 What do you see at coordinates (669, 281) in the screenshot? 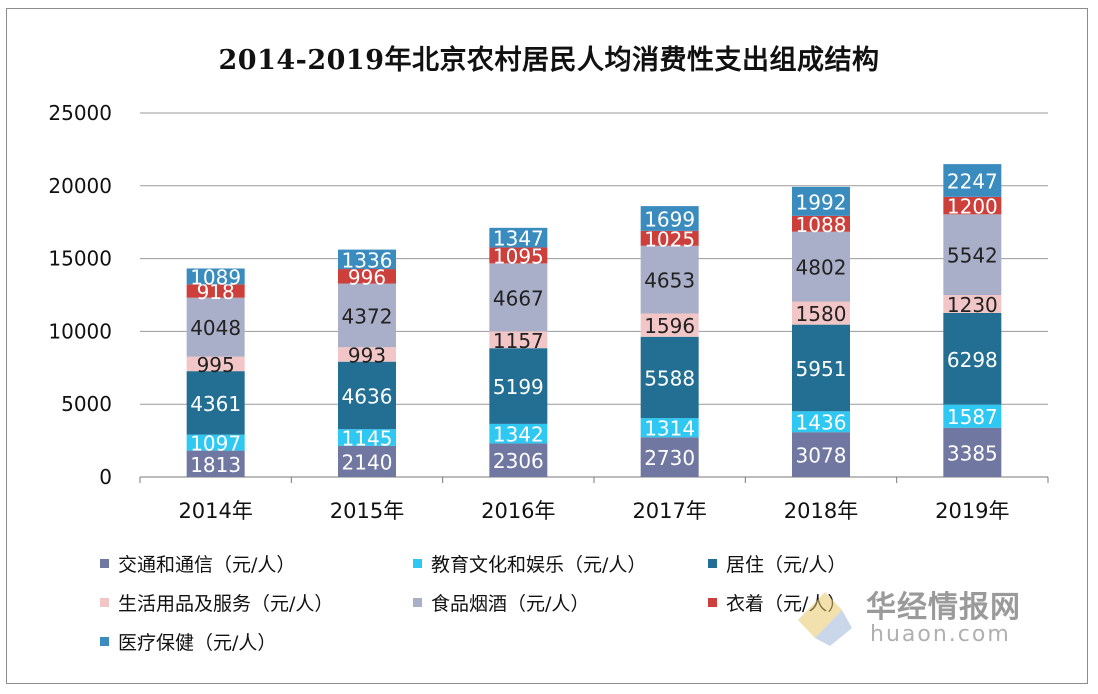
I see `data-label: 4653` at bounding box center [669, 281].